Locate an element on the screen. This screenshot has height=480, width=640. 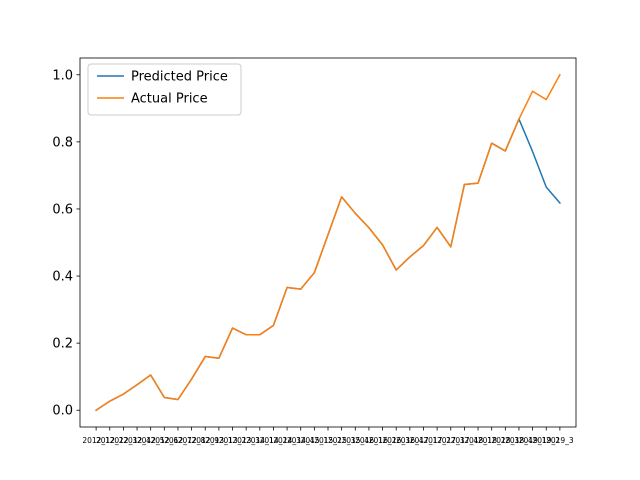
legend-label: Predicted Price is located at coordinates (179, 77).